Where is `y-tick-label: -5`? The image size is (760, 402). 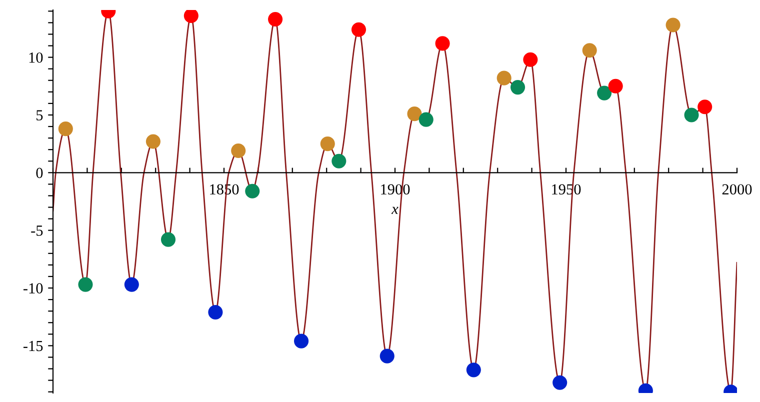 y-tick-label: -5 is located at coordinates (37, 231).